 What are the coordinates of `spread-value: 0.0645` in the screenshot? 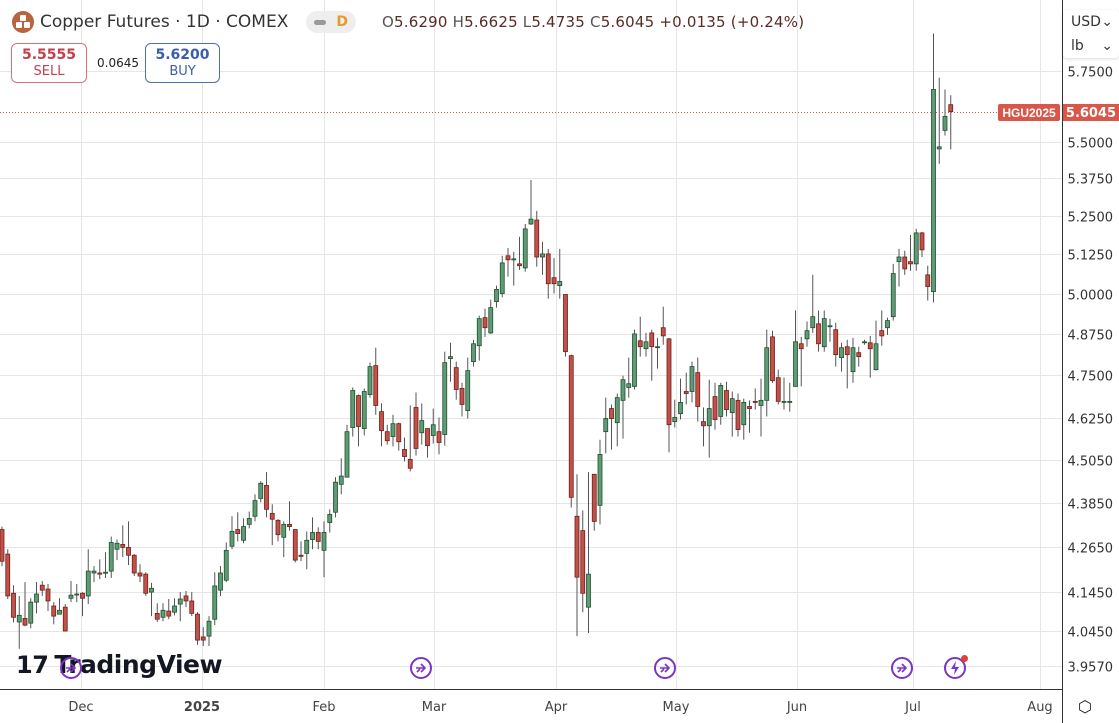 It's located at (118, 63).